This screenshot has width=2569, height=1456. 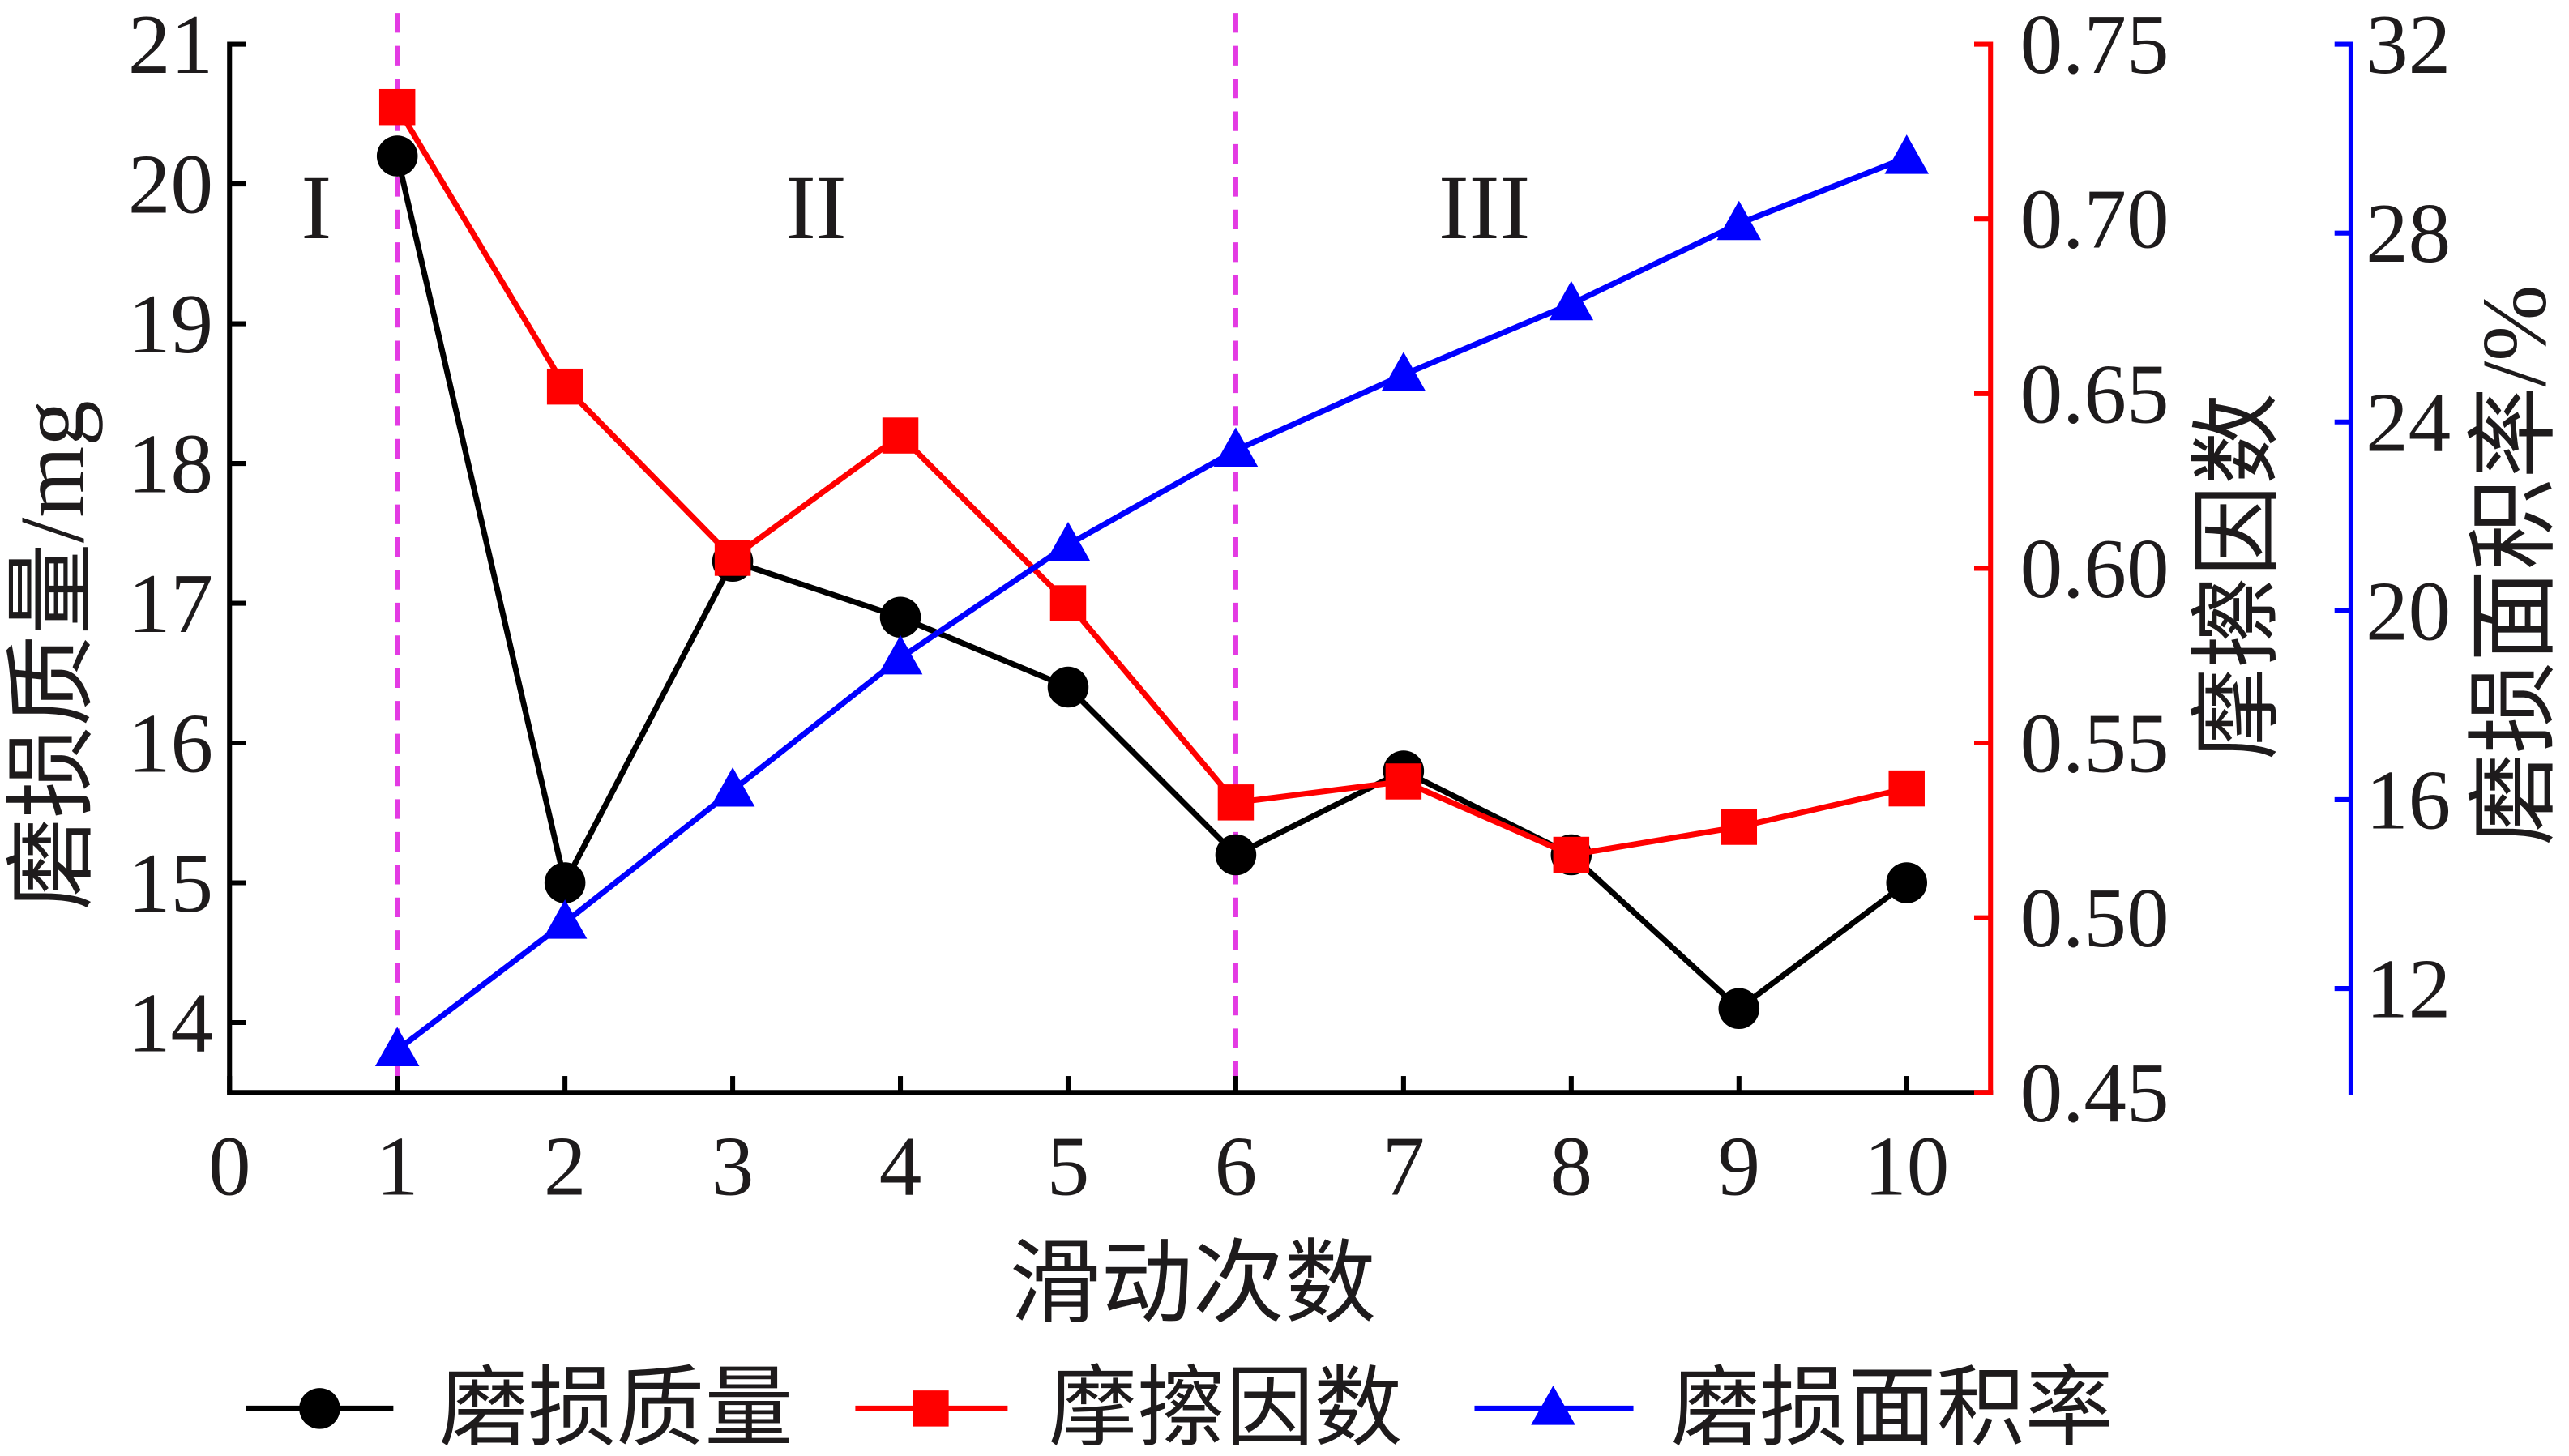 What do you see at coordinates (1226, 1408) in the screenshot?
I see `legend-label-friction: 摩擦因数` at bounding box center [1226, 1408].